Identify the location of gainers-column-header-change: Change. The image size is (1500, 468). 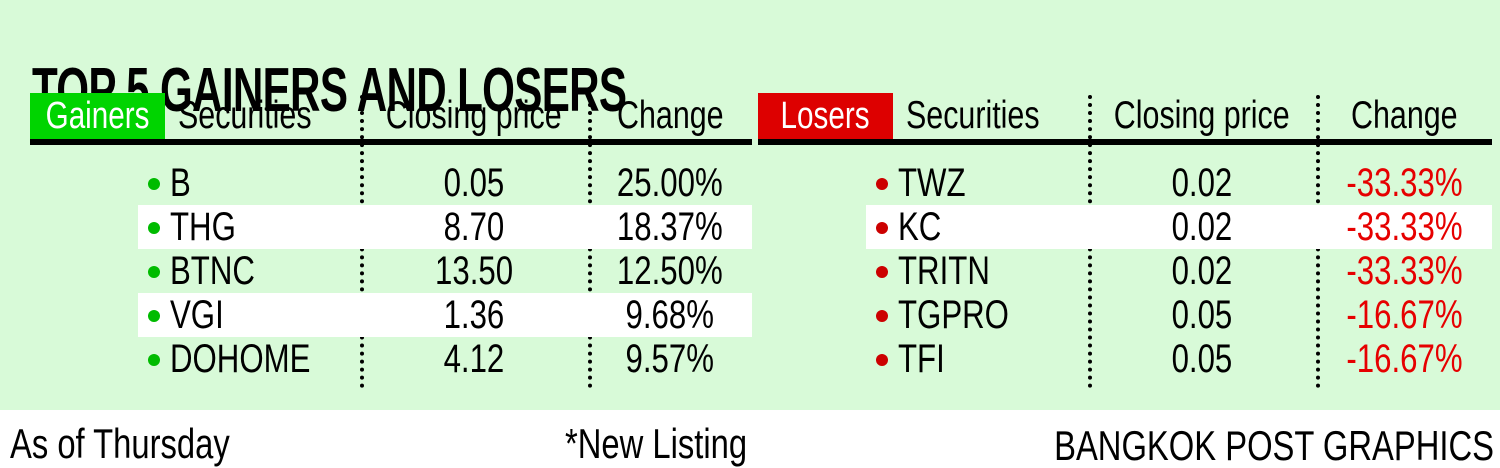
(670, 116).